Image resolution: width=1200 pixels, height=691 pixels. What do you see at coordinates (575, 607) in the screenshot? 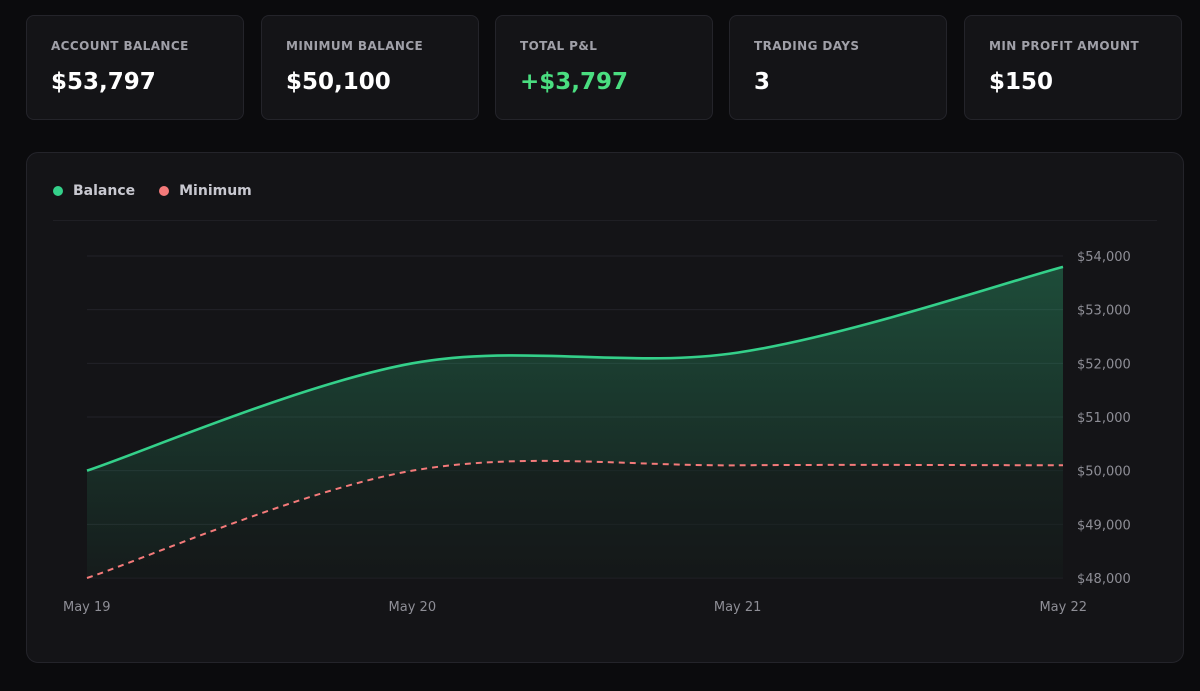
I see `x-axis-ticks: May 19 May 20 May 21 May 22` at bounding box center [575, 607].